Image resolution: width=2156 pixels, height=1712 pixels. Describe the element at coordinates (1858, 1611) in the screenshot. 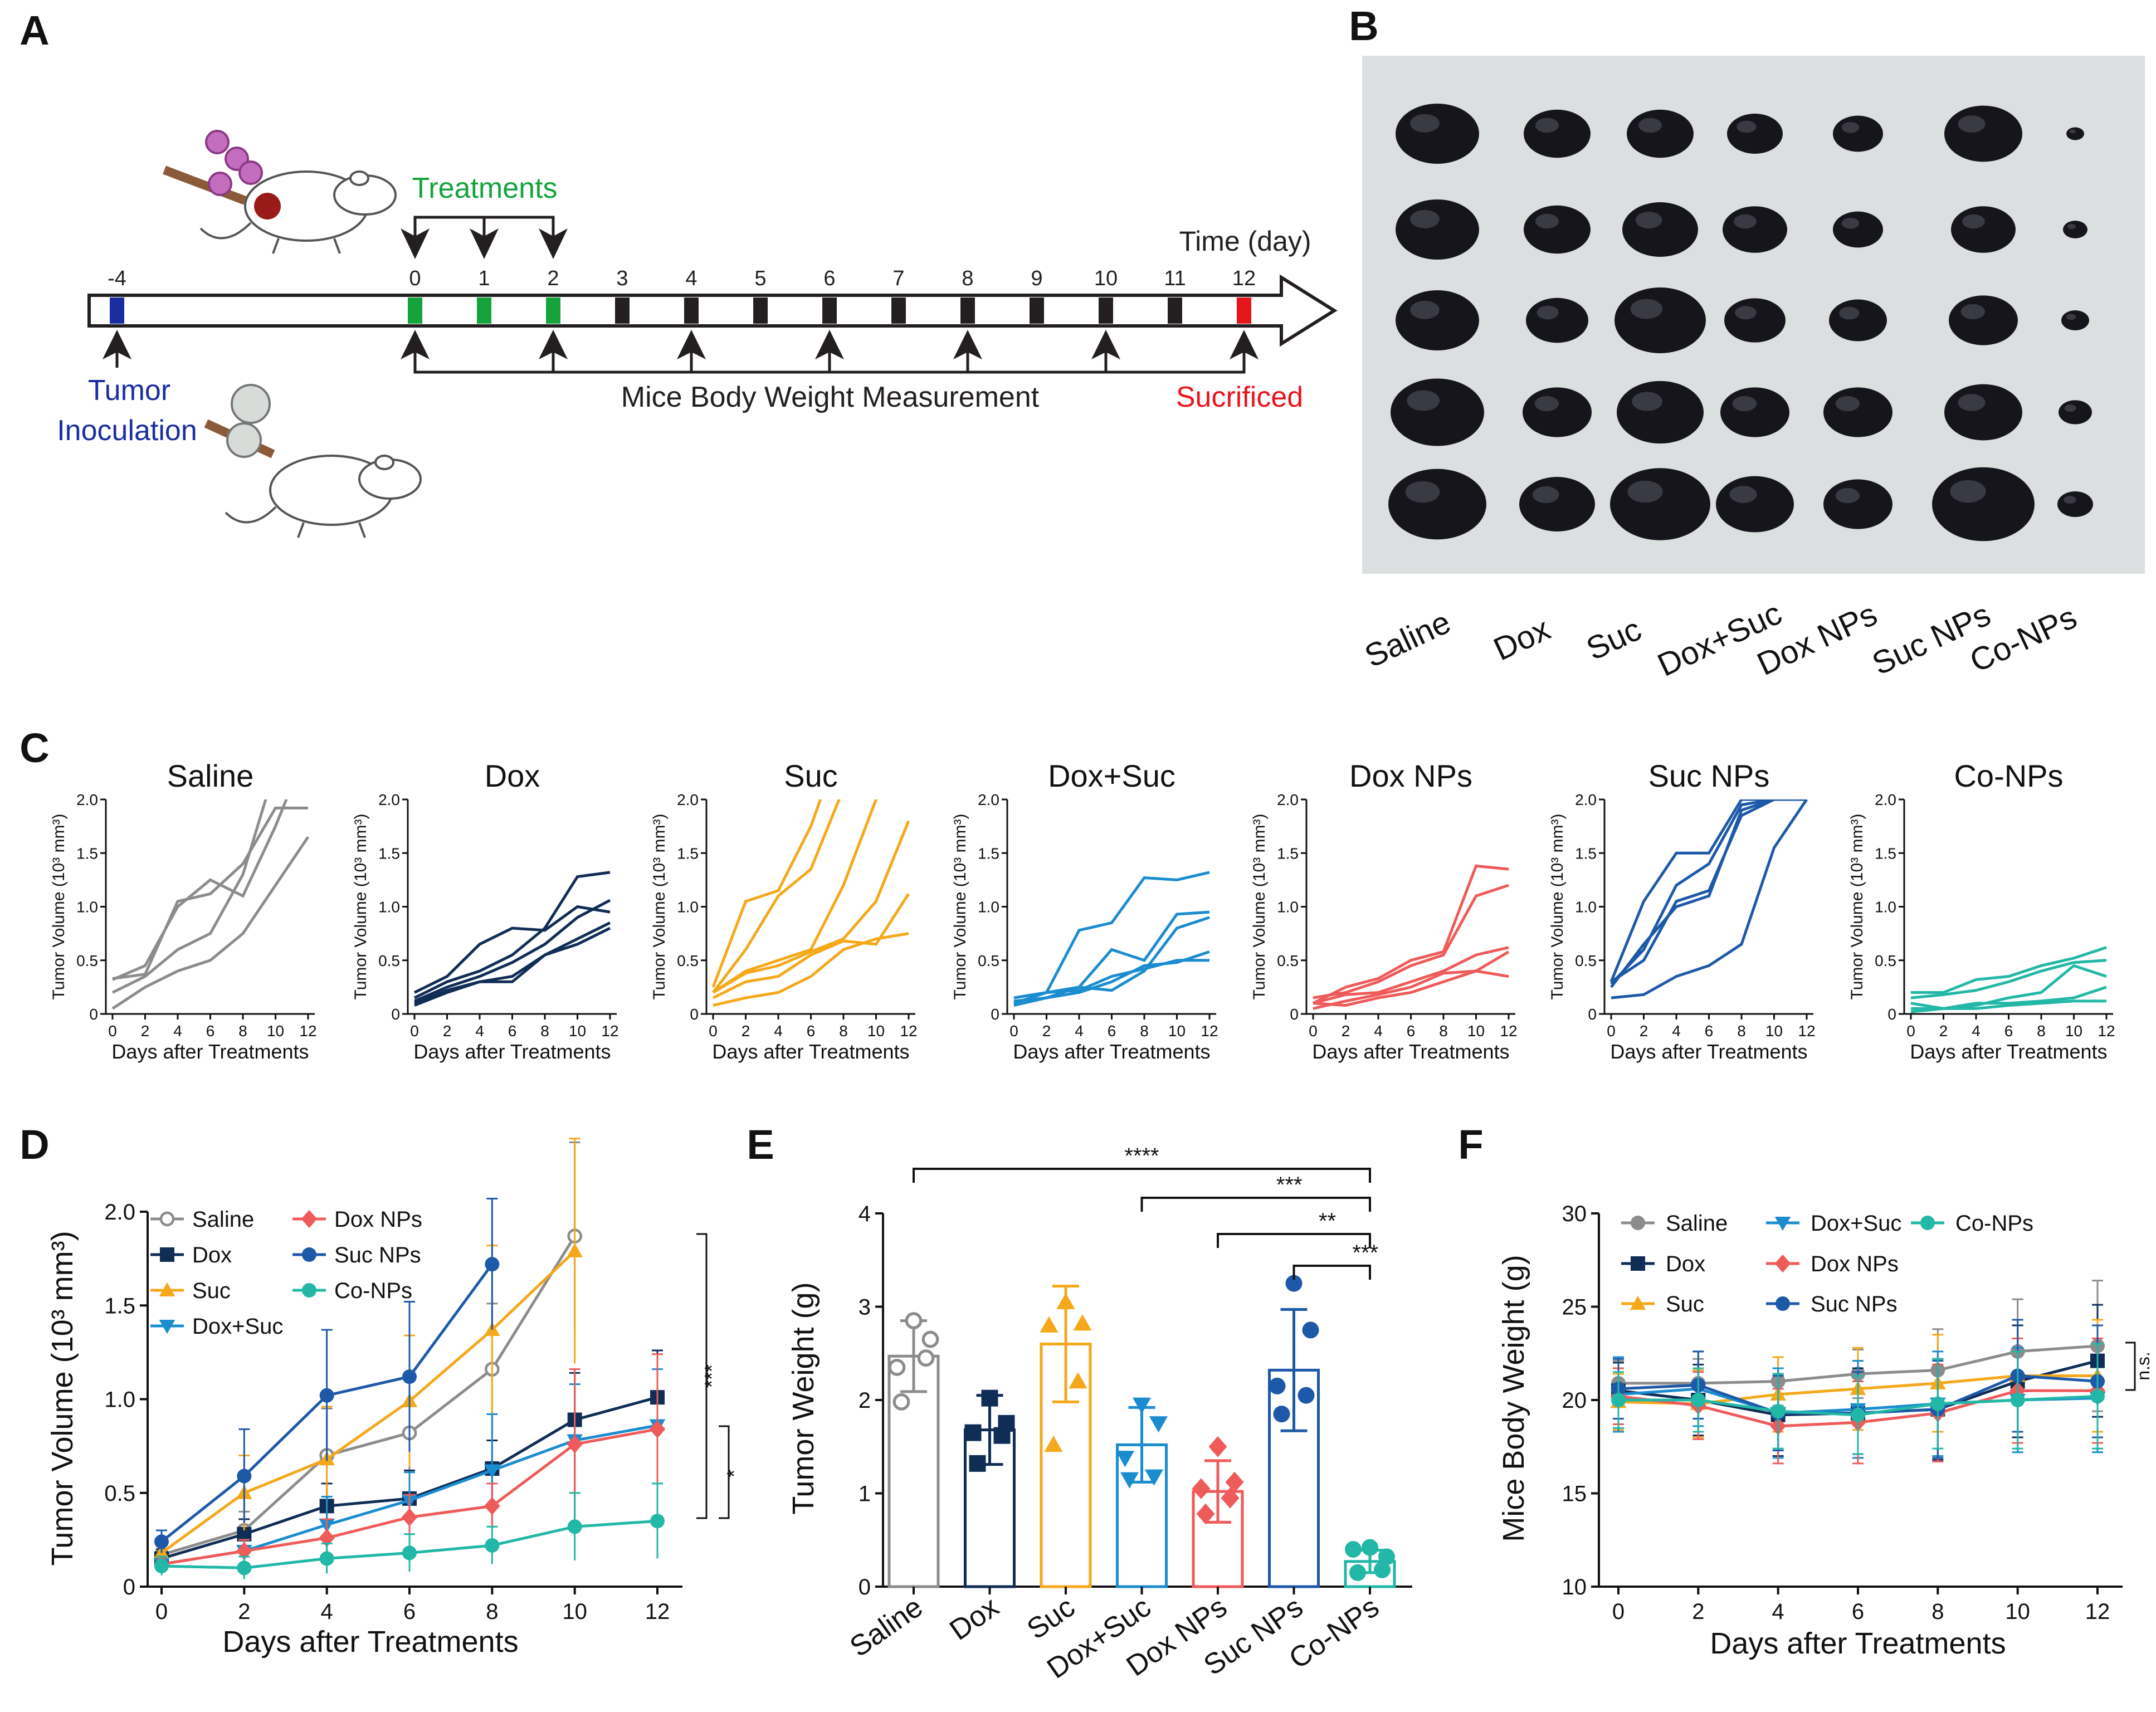

I see `x-tick-label: 6` at that location.